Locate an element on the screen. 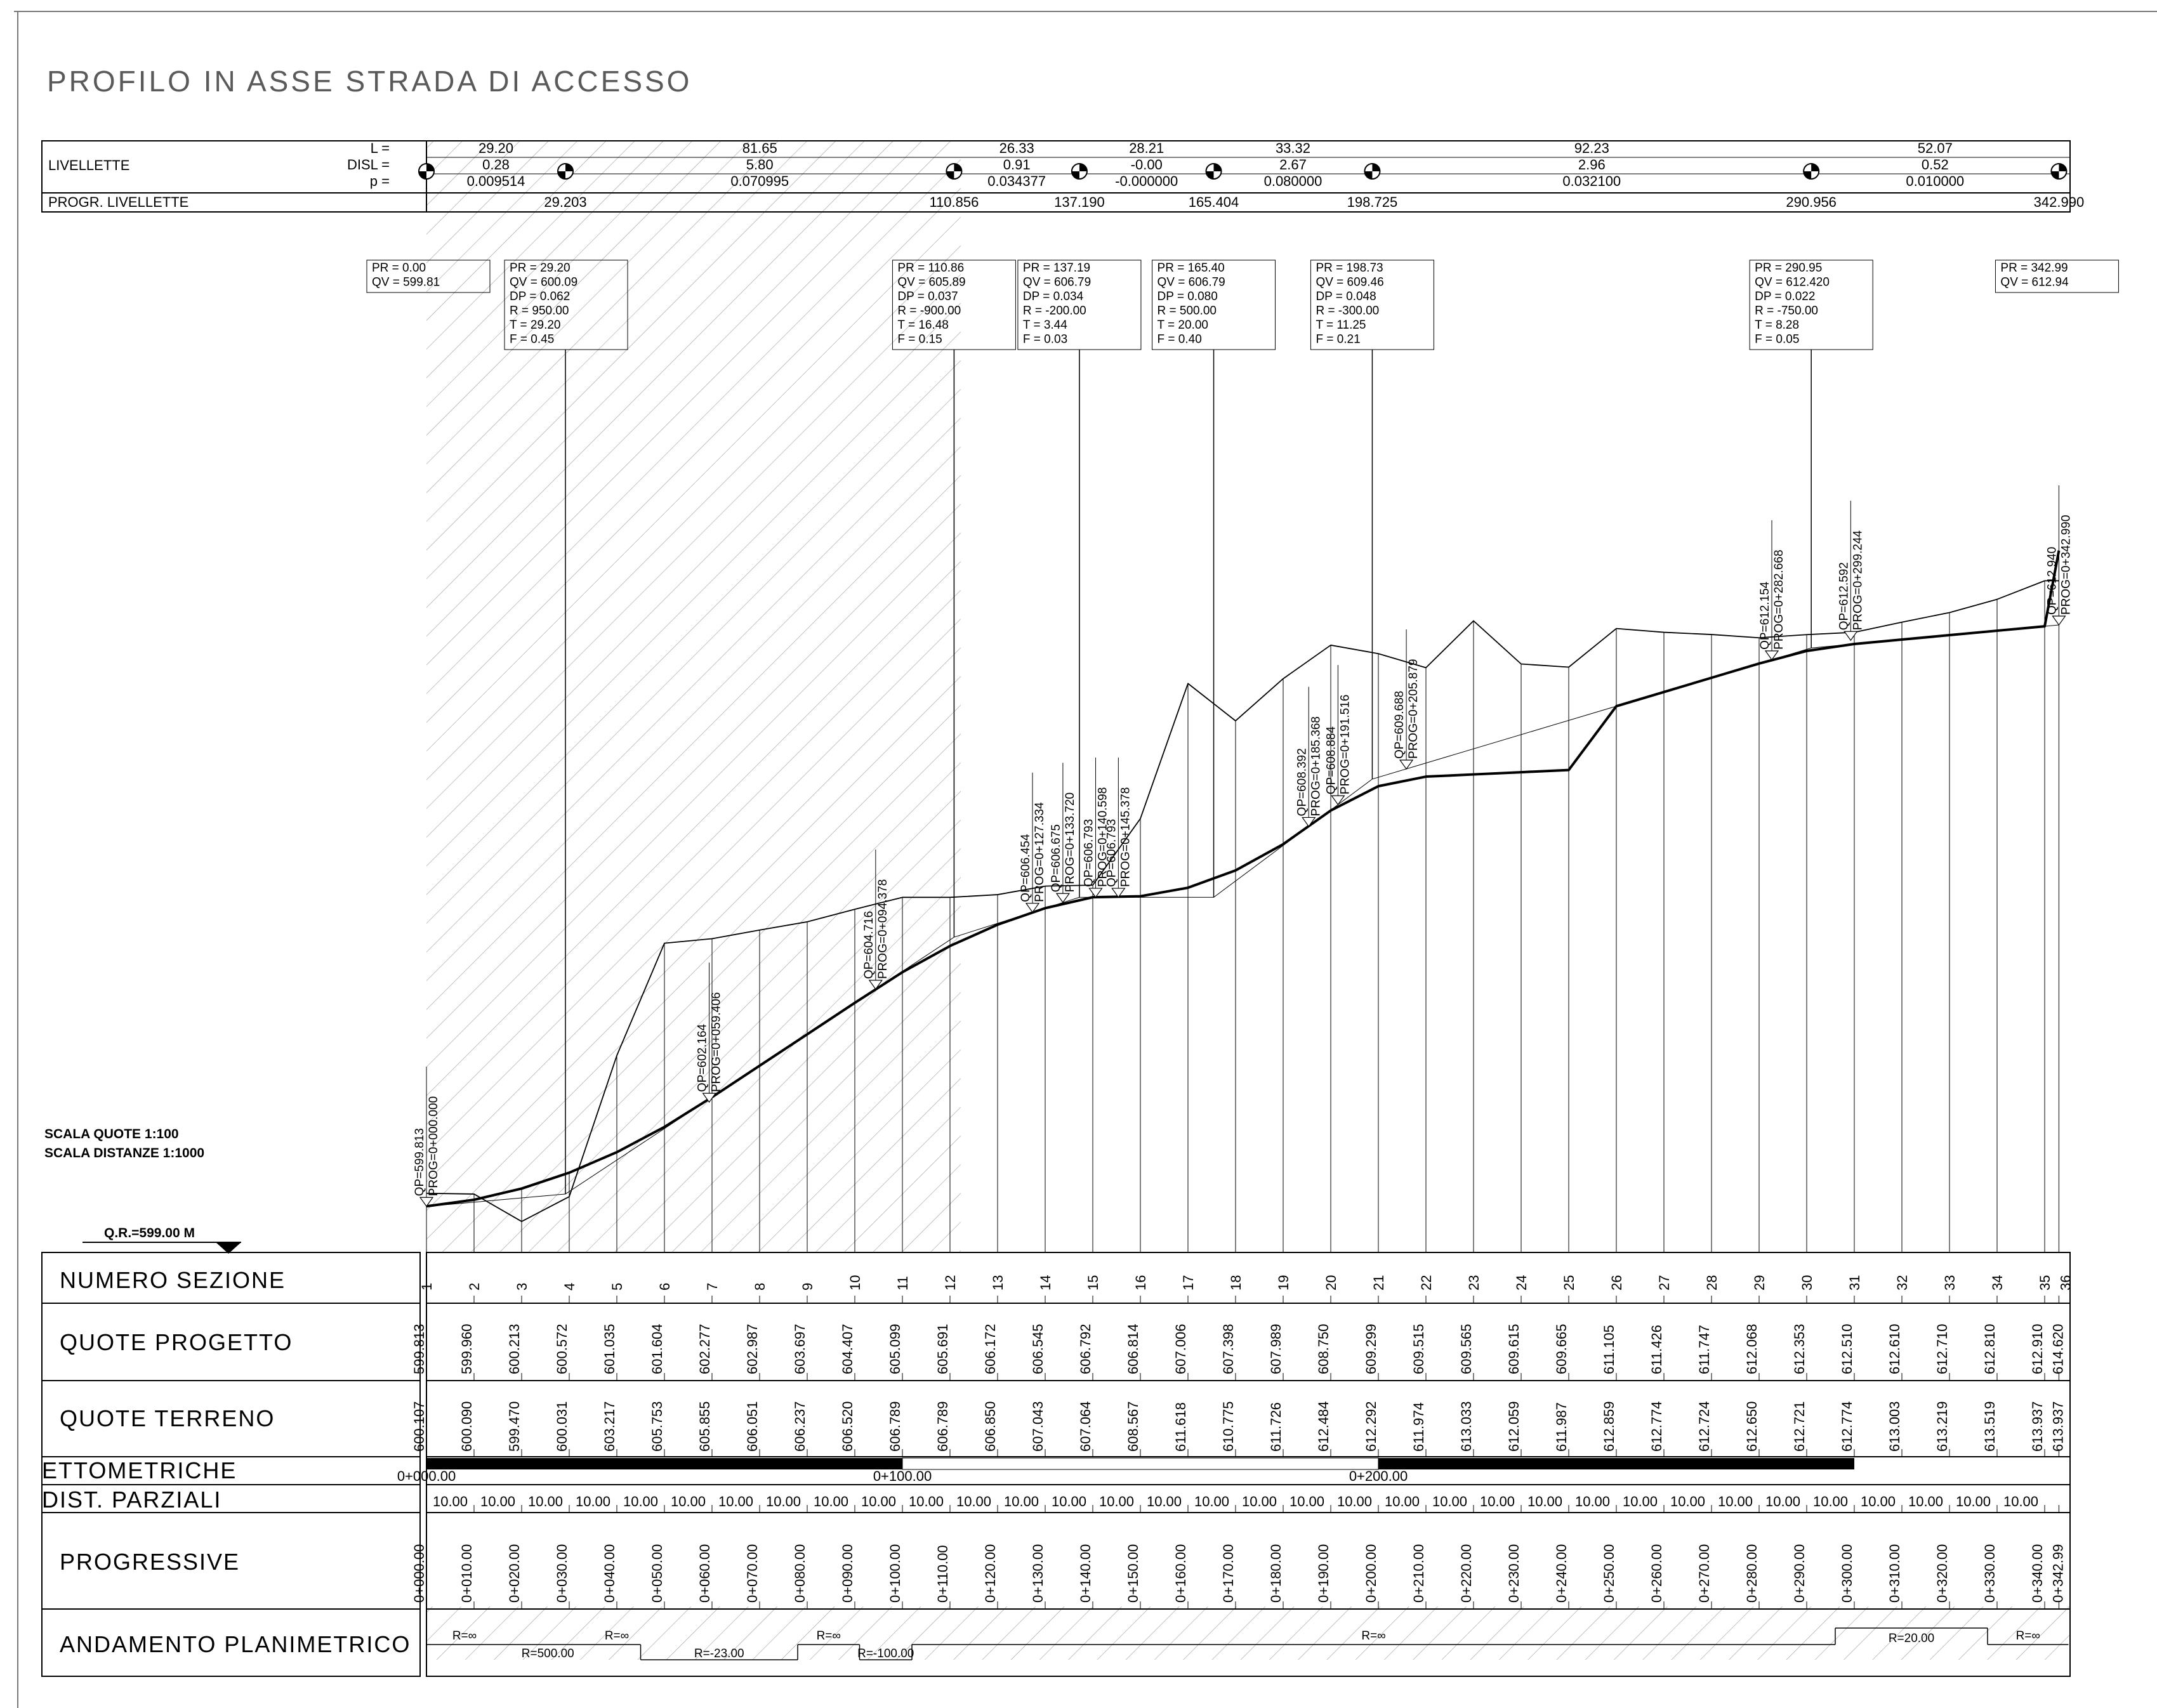 The image size is (2157, 1708). livelletta-slope: 0.034377 is located at coordinates (1017, 181).